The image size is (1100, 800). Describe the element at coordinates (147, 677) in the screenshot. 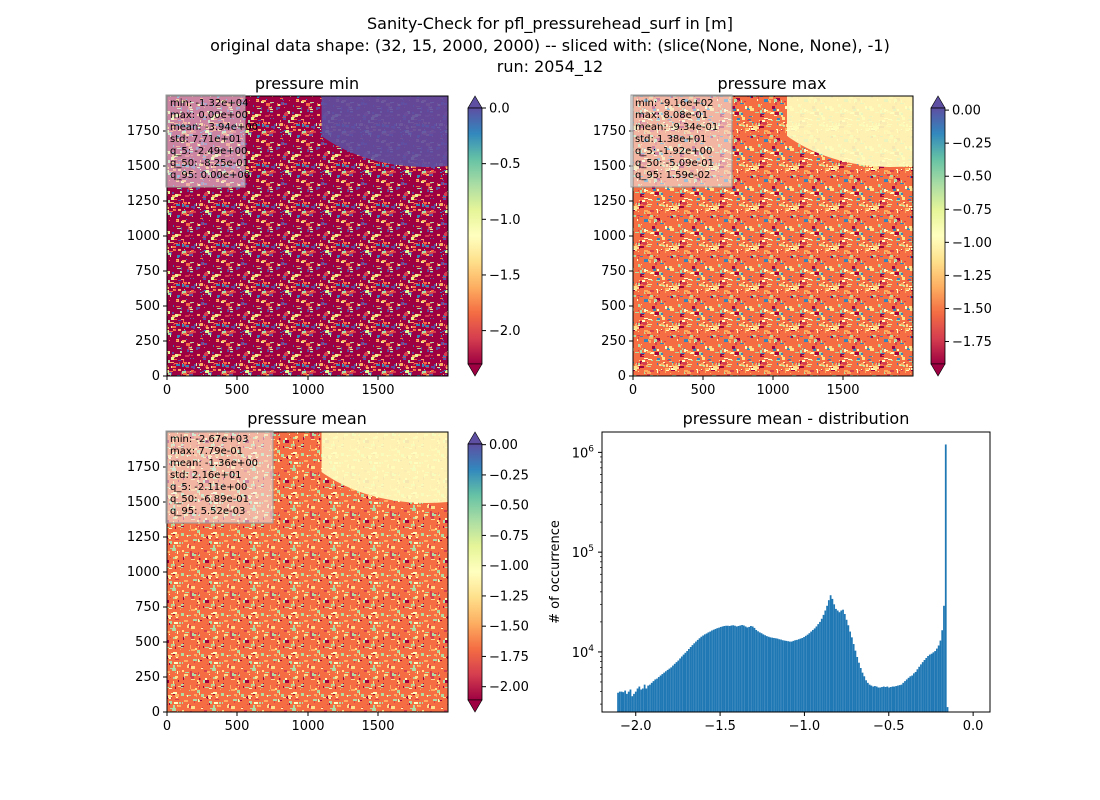

I see `y-tick-label: 250` at that location.